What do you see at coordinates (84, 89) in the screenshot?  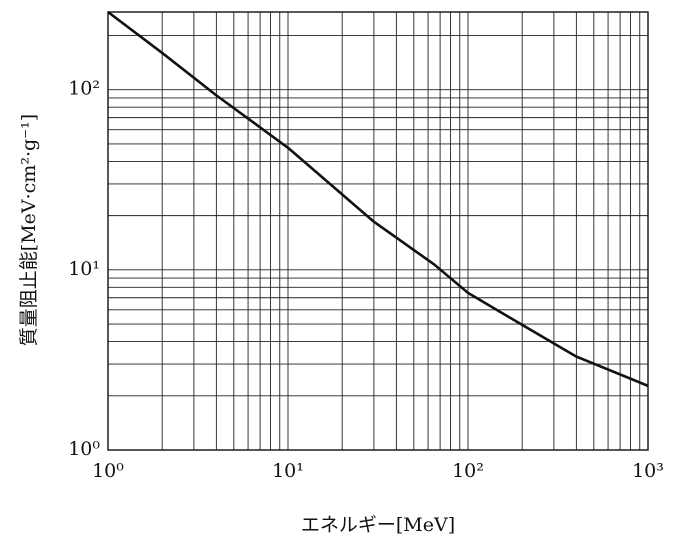 I see `y-tick-label: 10²` at bounding box center [84, 89].